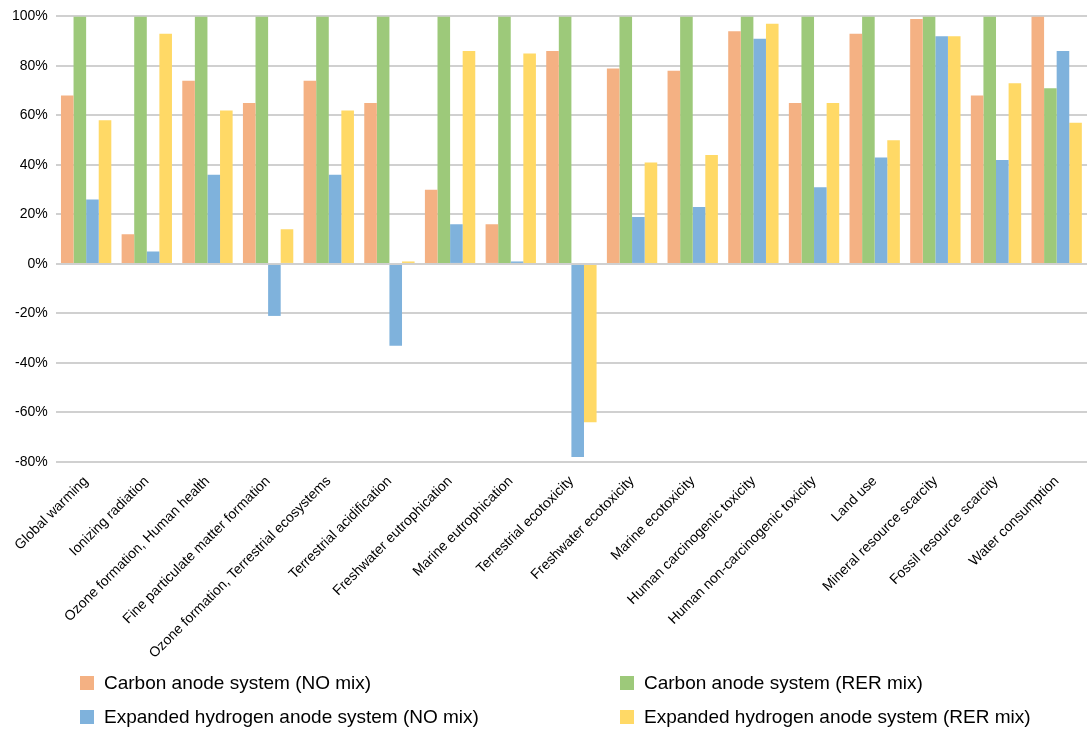 This screenshot has width=1091, height=756. I want to click on legend-label: Expanded hydrogen anode system (RER mix), so click(837, 717).